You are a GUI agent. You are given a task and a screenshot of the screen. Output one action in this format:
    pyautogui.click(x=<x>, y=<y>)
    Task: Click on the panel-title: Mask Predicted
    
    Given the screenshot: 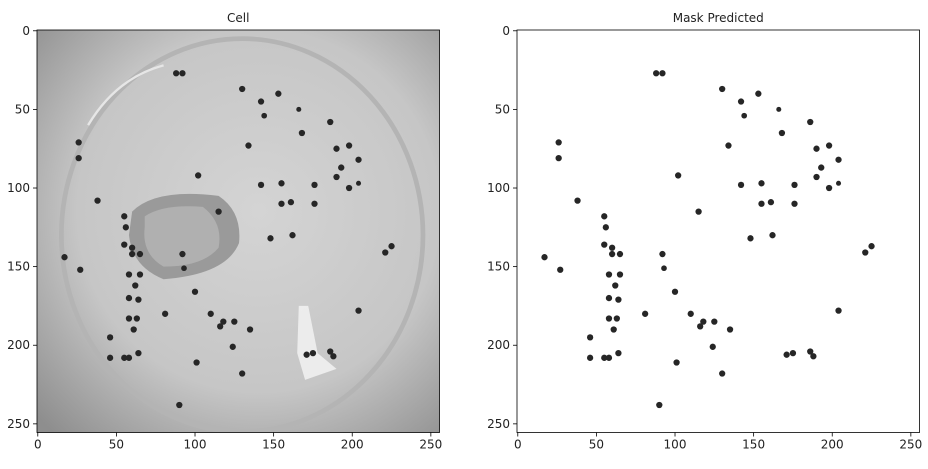 What is the action you would take?
    pyautogui.click(x=718, y=18)
    